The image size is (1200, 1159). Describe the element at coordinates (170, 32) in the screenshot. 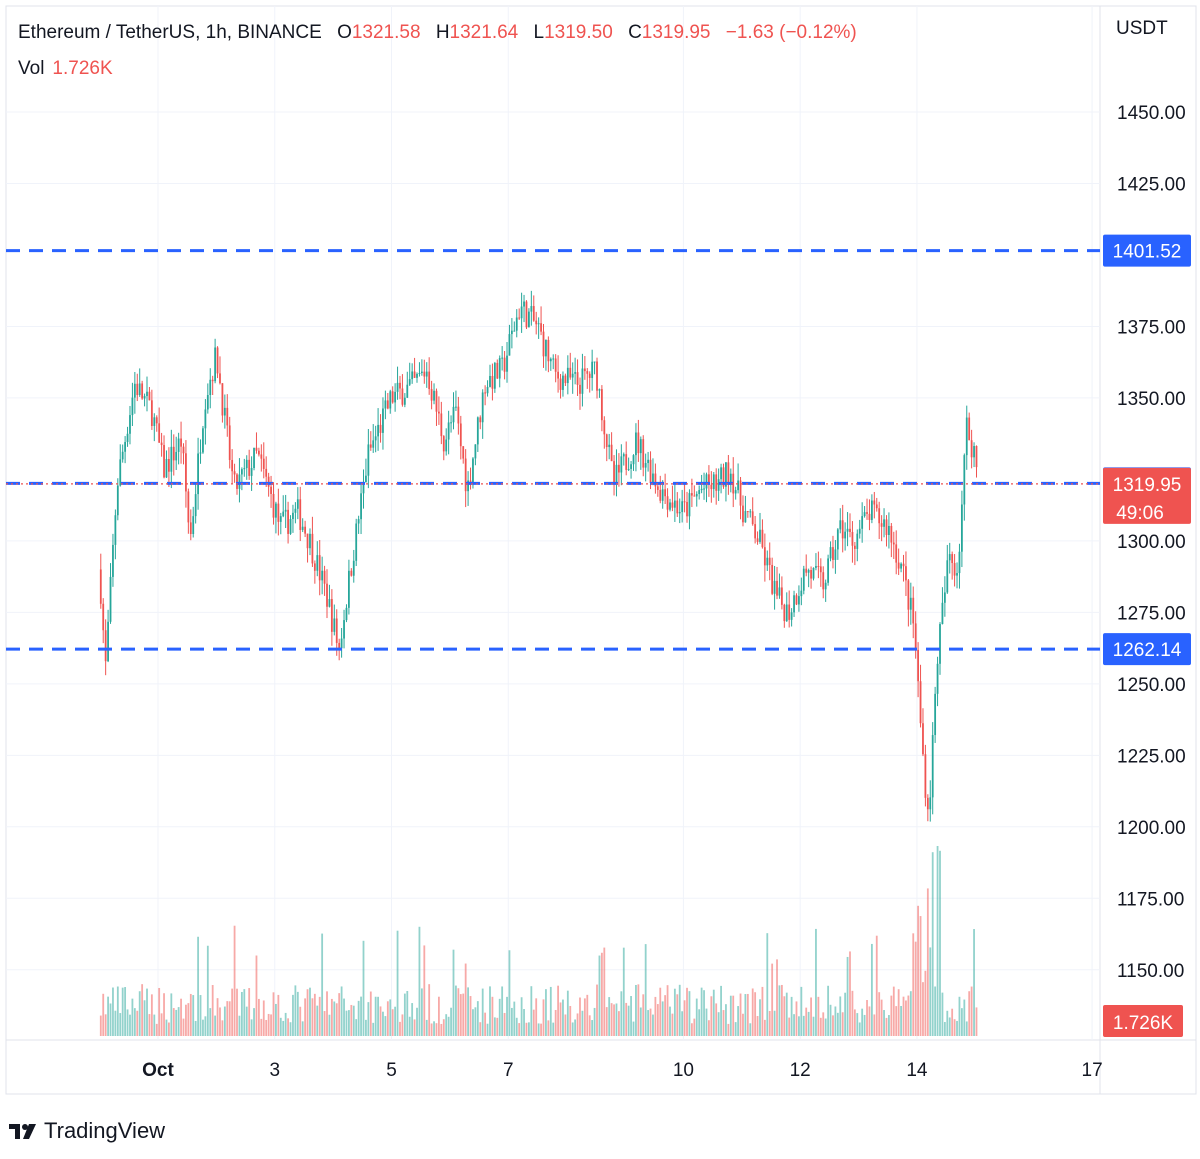

I see `symbol-title: Ethereum / TetherUS, 1h, BINANCE` at that location.